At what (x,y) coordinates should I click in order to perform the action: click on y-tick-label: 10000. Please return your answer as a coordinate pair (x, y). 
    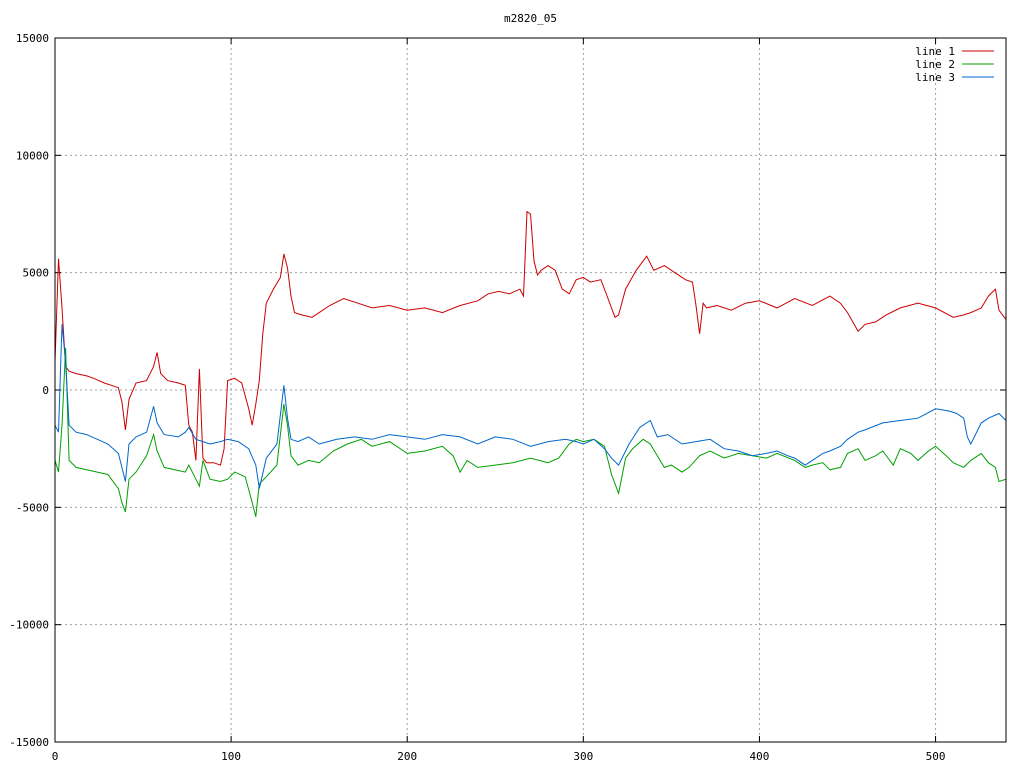
    Looking at the image, I should click on (32, 155).